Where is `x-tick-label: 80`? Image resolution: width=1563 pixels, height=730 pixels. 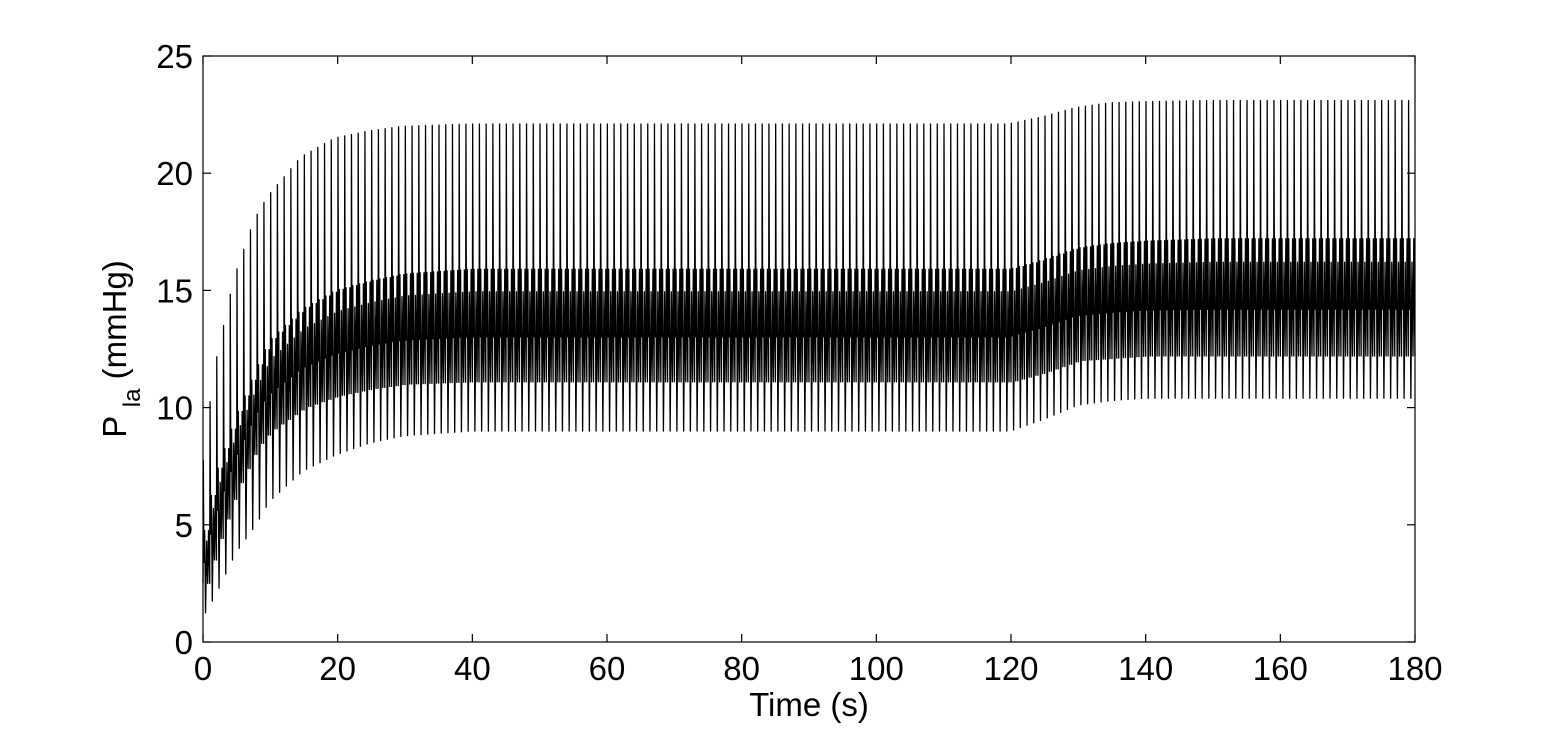
x-tick-label: 80 is located at coordinates (741, 668).